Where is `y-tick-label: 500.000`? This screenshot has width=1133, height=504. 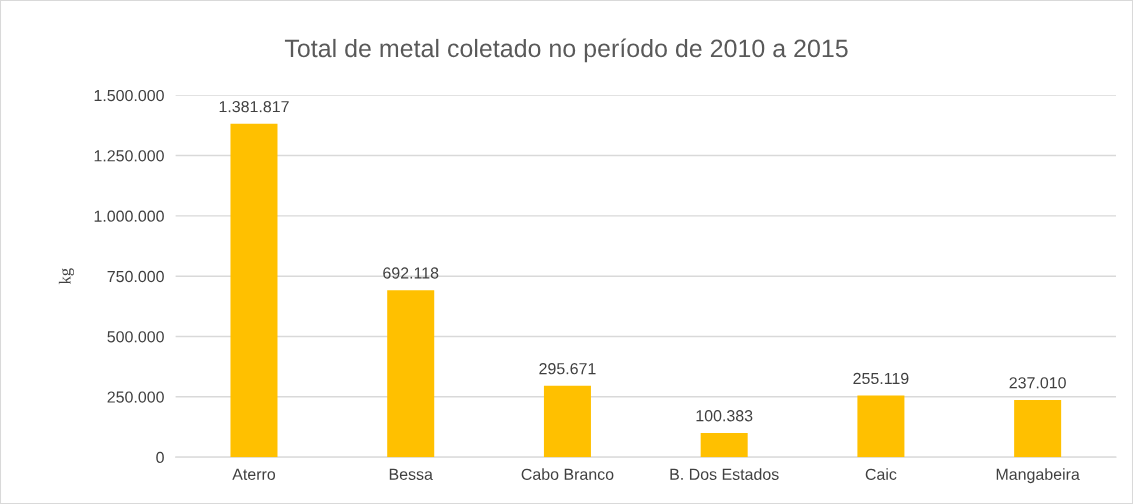
y-tick-label: 500.000 is located at coordinates (135, 337).